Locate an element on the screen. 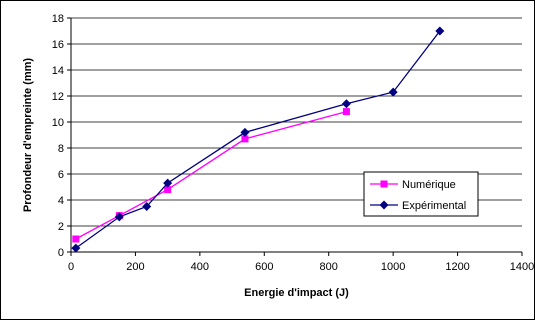 The image size is (535, 320). y-tick-label: 2 is located at coordinates (61, 227).